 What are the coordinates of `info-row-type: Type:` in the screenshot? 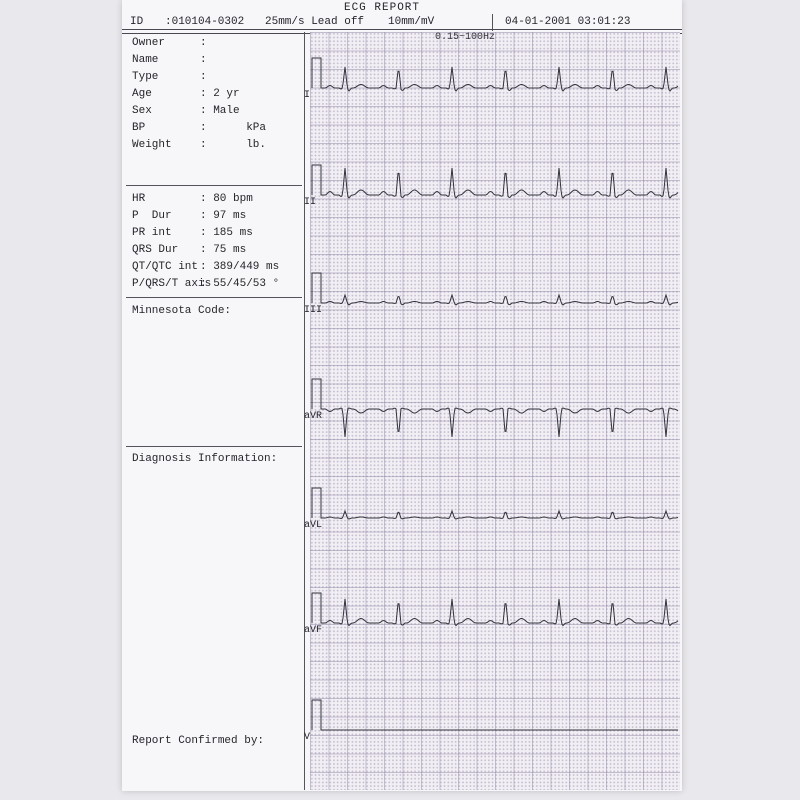 It's located at (213, 79).